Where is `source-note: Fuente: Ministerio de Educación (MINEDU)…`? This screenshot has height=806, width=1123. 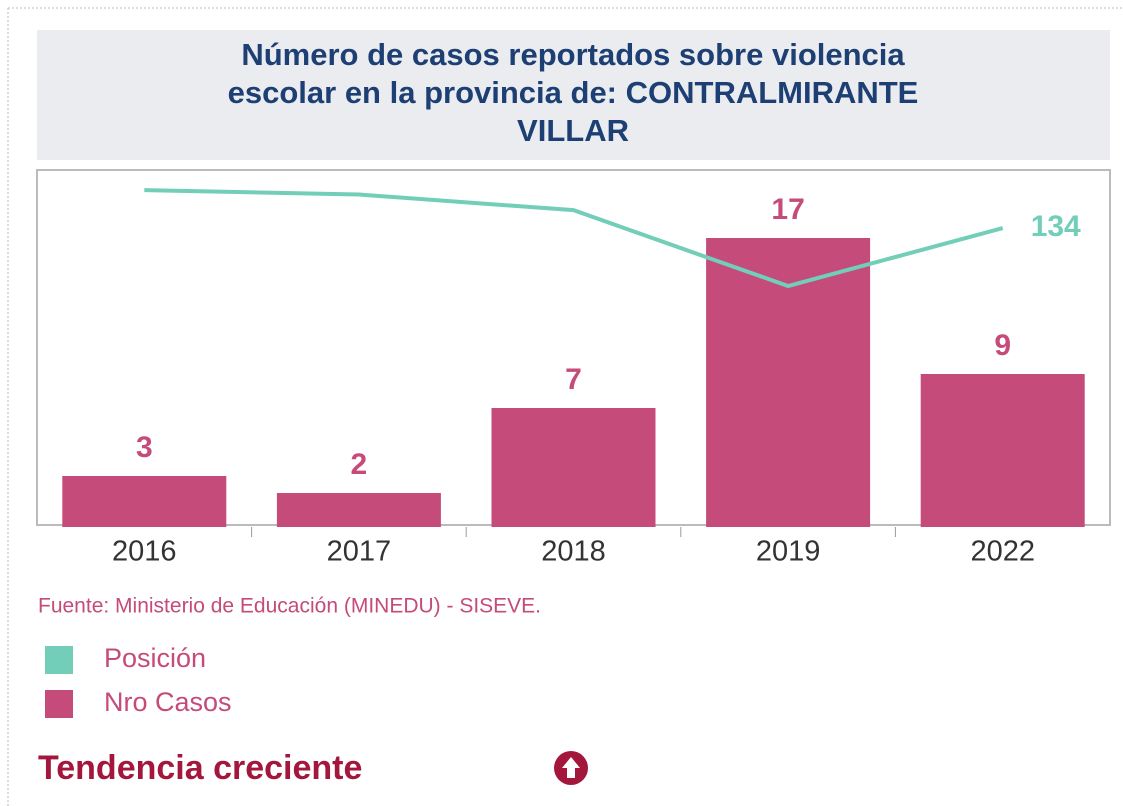 source-note: Fuente: Ministerio de Educación (MINEDU)… is located at coordinates (289, 606).